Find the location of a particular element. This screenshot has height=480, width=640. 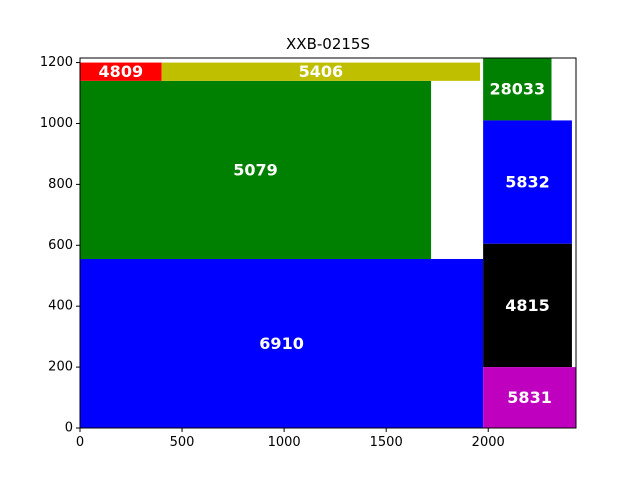

y-tick-label: 800 is located at coordinates (60, 184).